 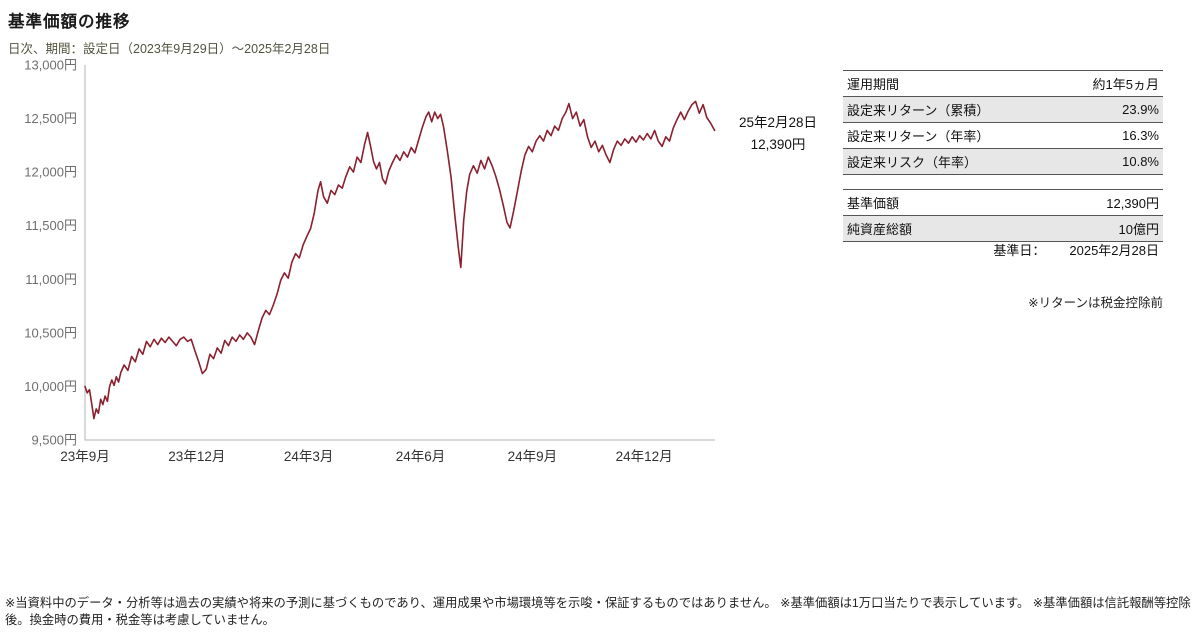 I want to click on row-value: 12,390円, so click(x=1083, y=202).